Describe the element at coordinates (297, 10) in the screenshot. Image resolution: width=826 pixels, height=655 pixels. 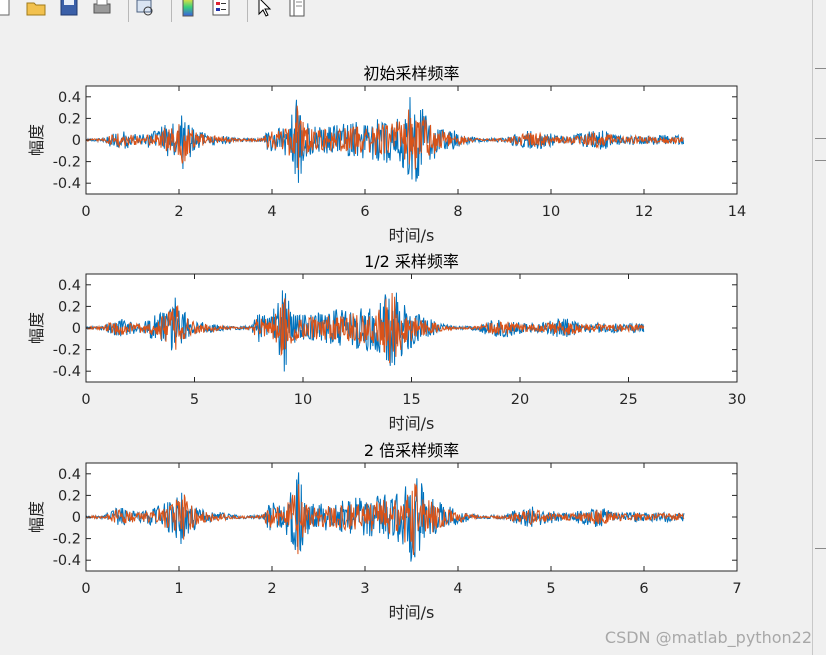
I see `property-editor-icon` at that location.